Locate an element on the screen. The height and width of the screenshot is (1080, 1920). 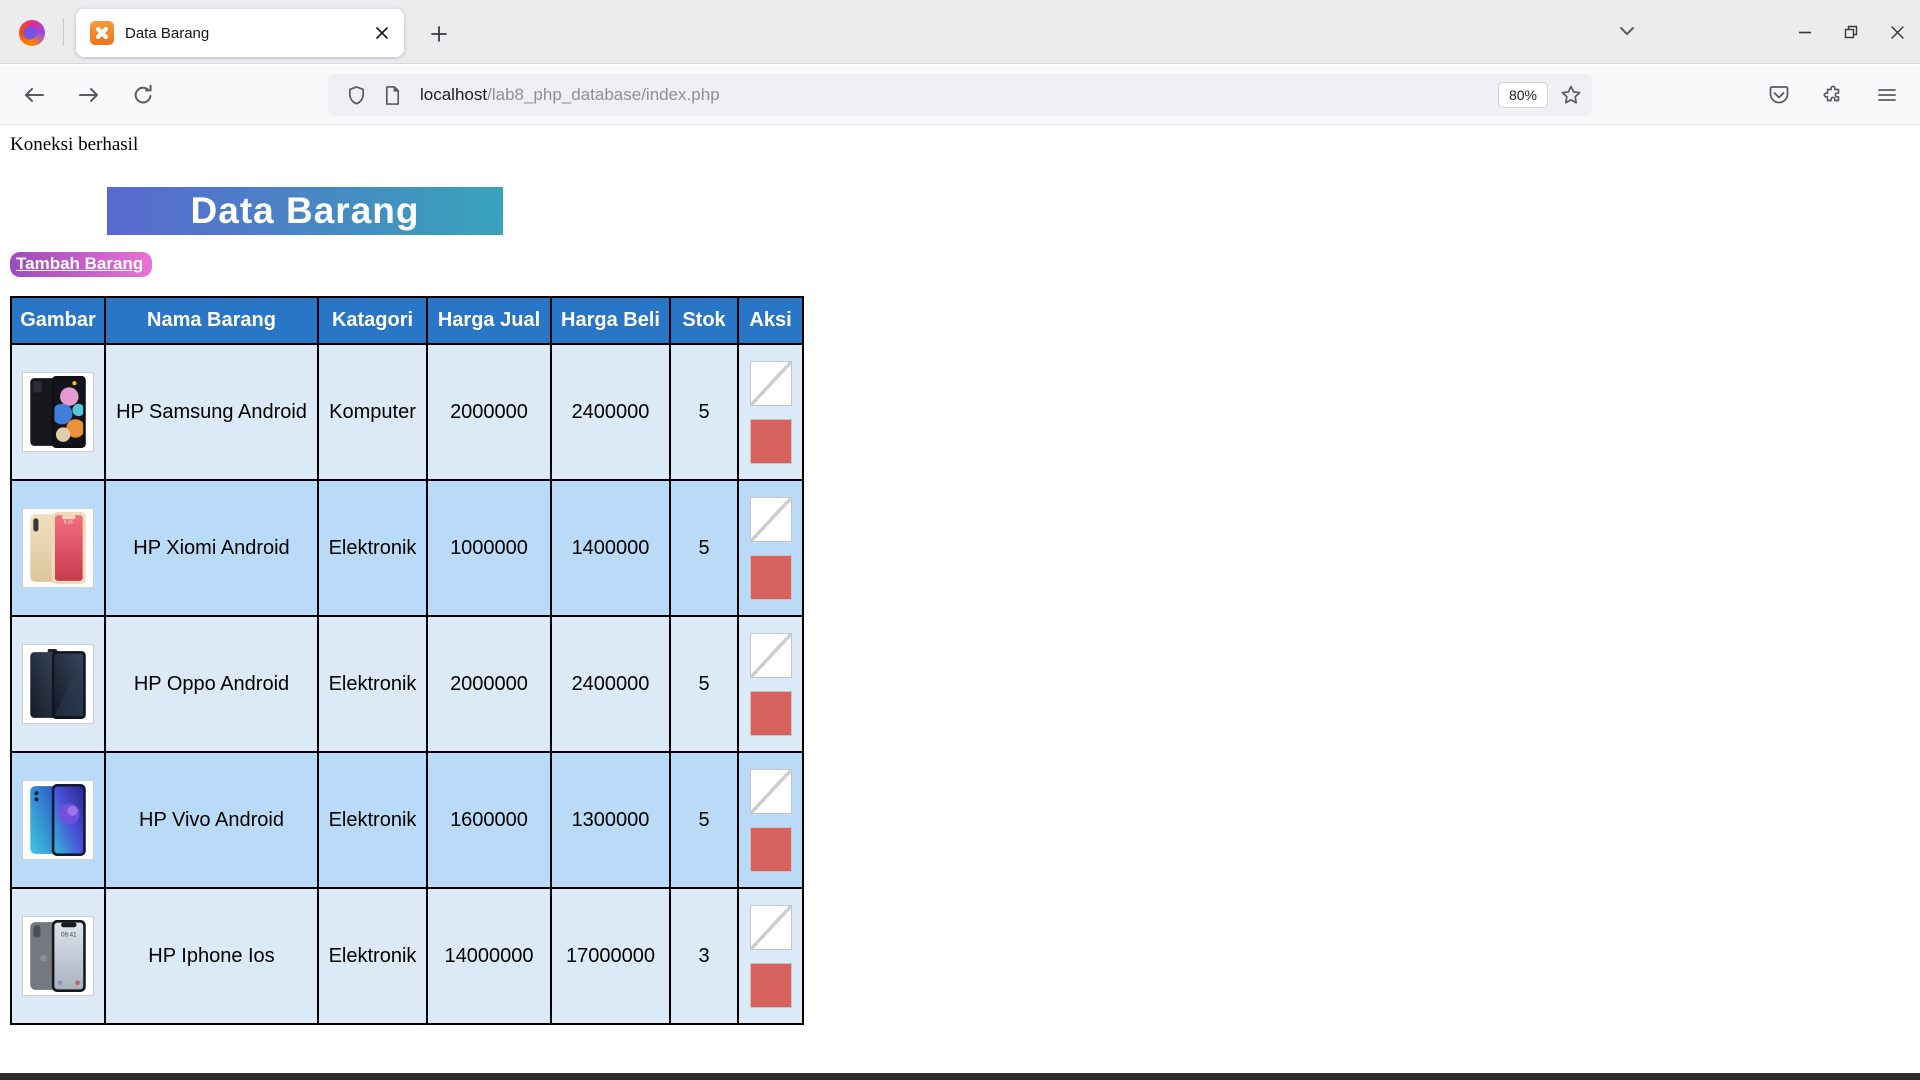
col-header-katagori: Katagori is located at coordinates (372, 320).